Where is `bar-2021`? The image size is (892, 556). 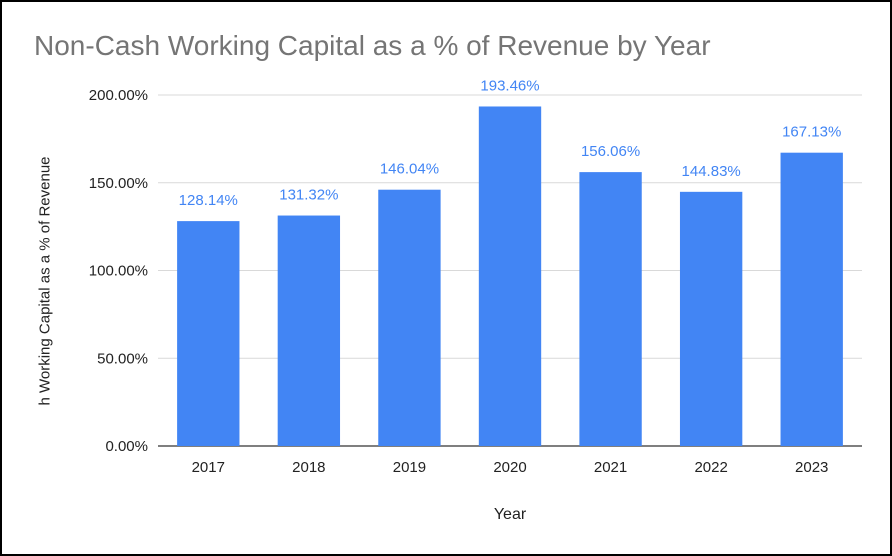
bar-2021 is located at coordinates (610, 309).